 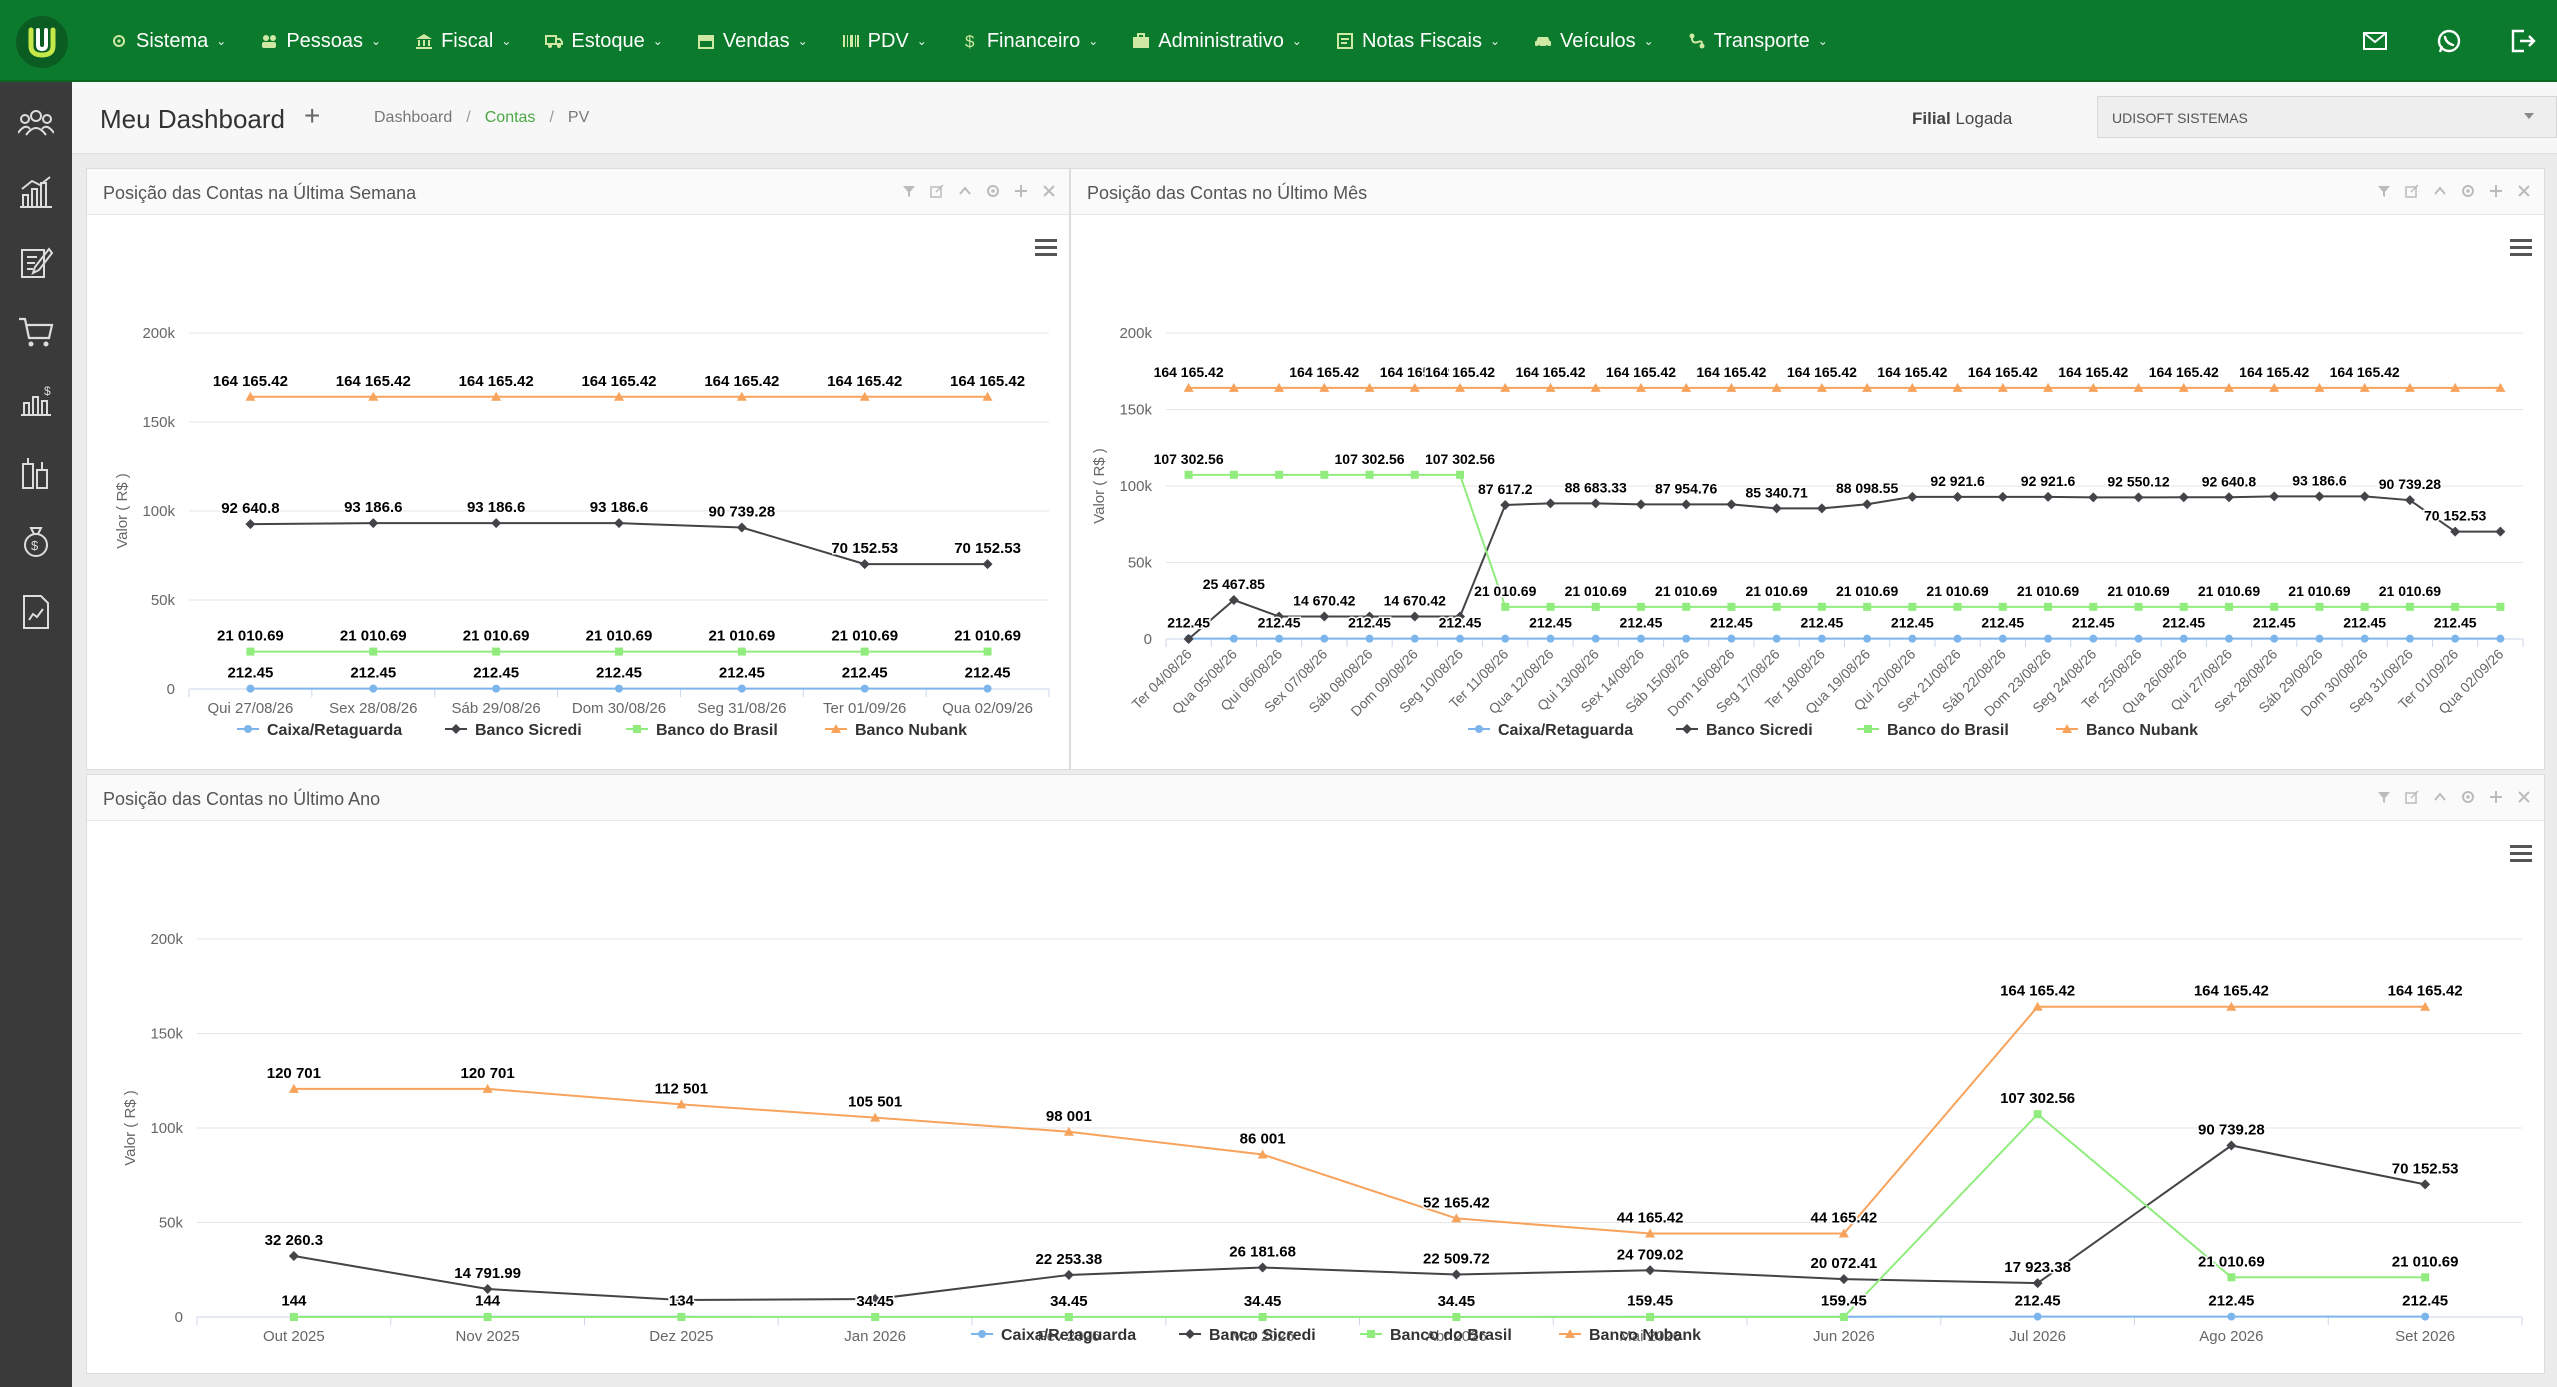 I want to click on y-tick-label: 0, so click(x=1148, y=639).